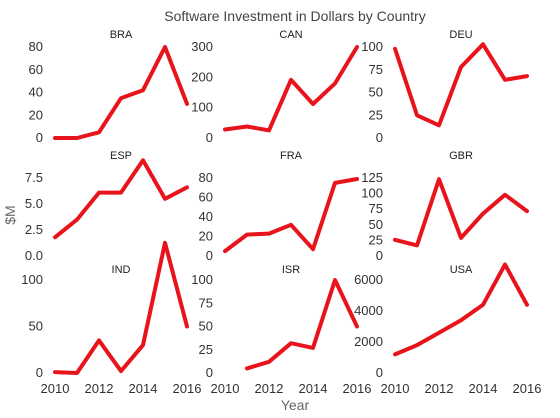 The width and height of the screenshot is (560, 418). I want to click on series-line-deu, so click(461, 85).